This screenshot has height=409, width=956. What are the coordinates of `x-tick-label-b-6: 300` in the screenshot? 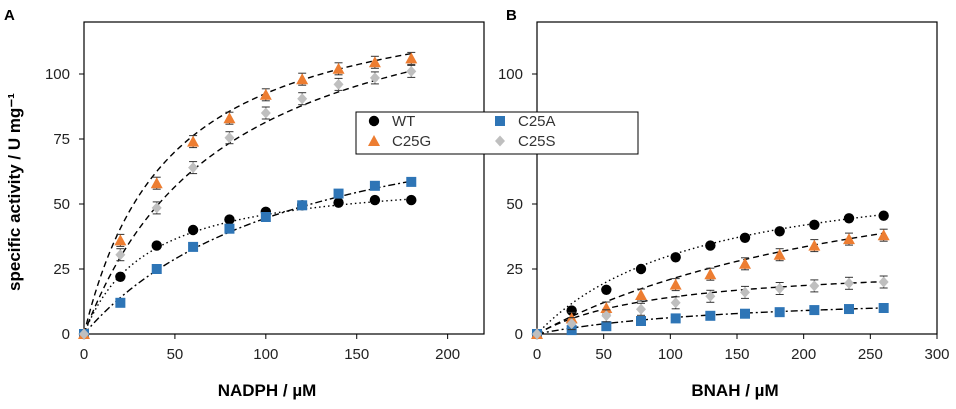 It's located at (936, 354).